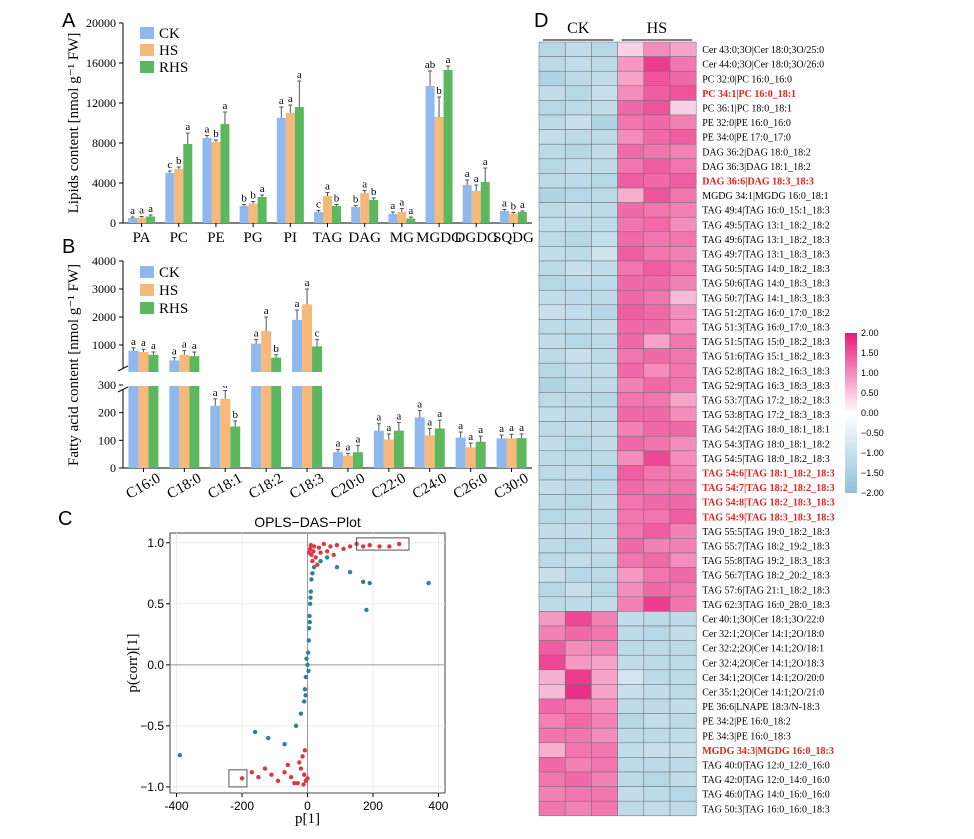 This screenshot has height=839, width=974. Describe the element at coordinates (290, 238) in the screenshot. I see `a-x-tick-label: PI` at that location.